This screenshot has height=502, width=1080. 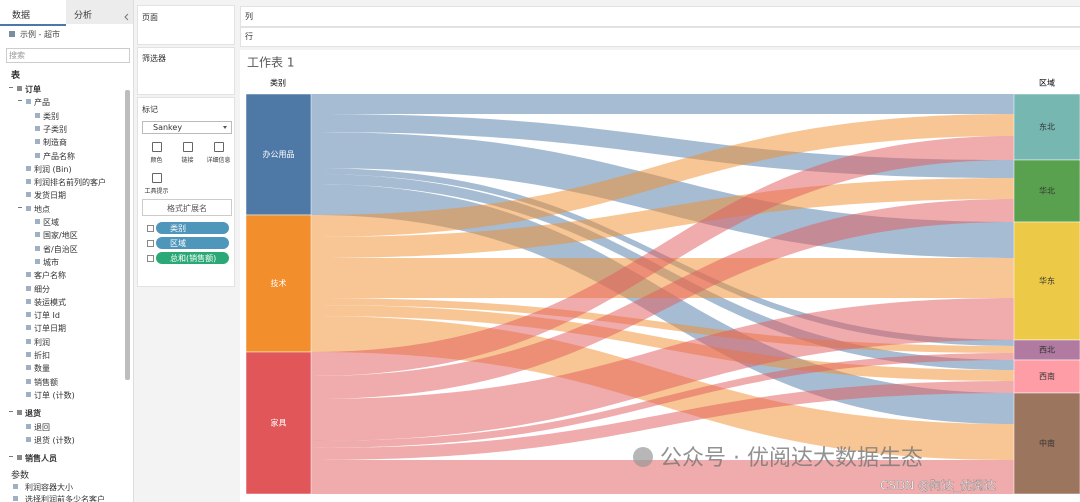 I want to click on search-box, so click(x=68, y=55).